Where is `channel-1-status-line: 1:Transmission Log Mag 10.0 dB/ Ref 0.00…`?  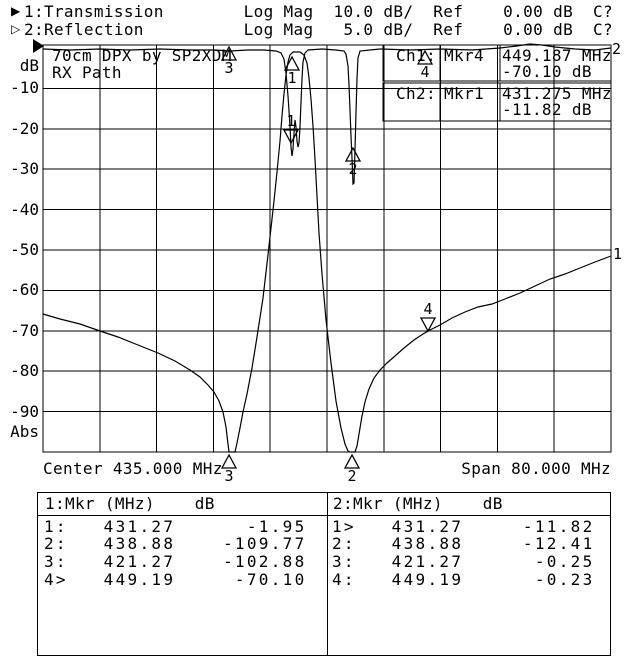 channel-1-status-line: 1:Transmission Log Mag 10.0 dB/ Ref 0.00… is located at coordinates (318, 11).